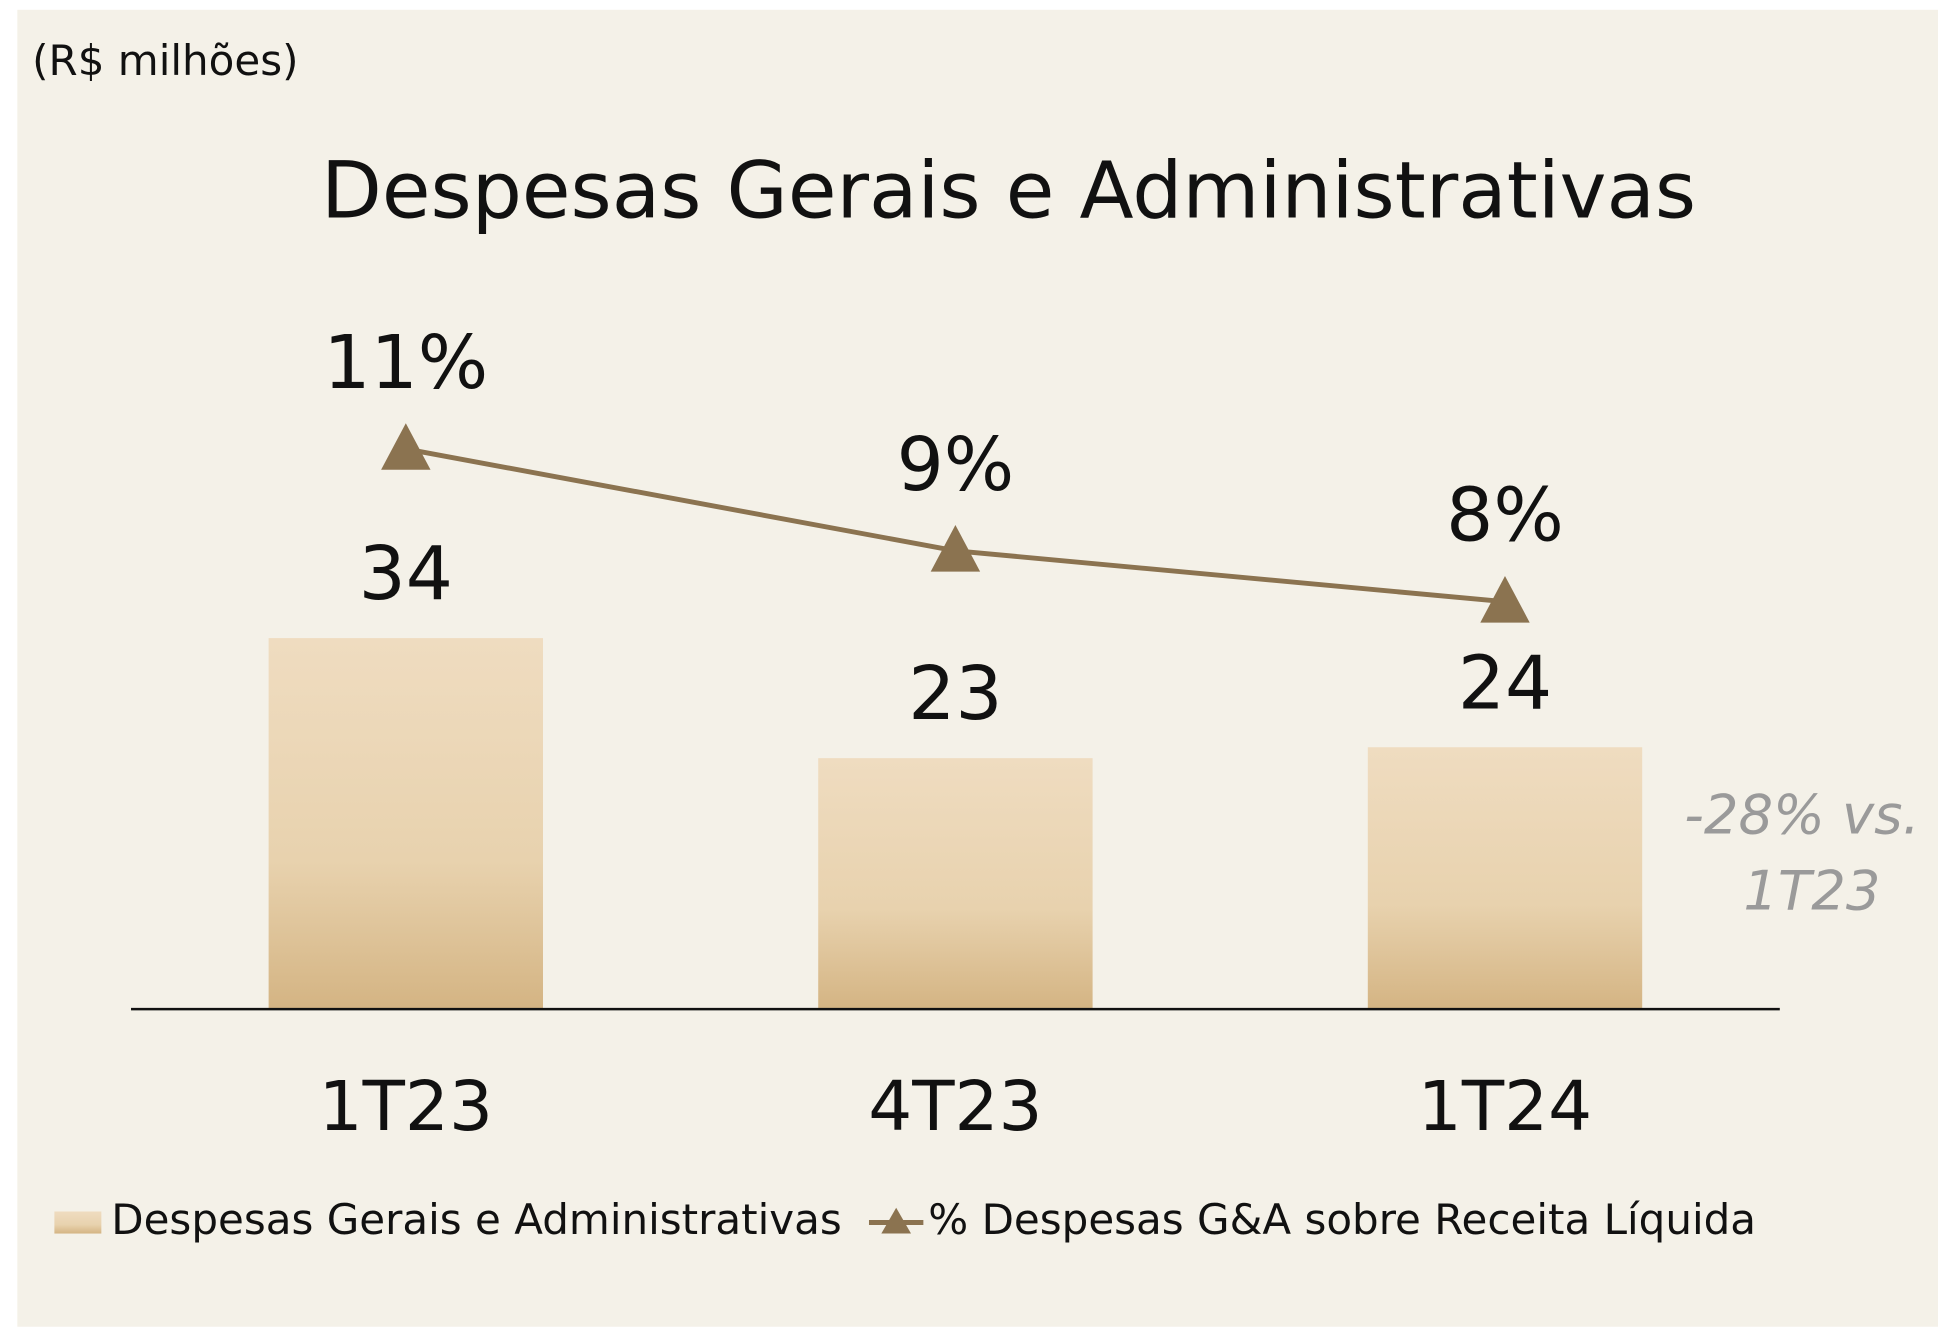  What do you see at coordinates (405, 363) in the screenshot?
I see `data-label: 11%` at bounding box center [405, 363].